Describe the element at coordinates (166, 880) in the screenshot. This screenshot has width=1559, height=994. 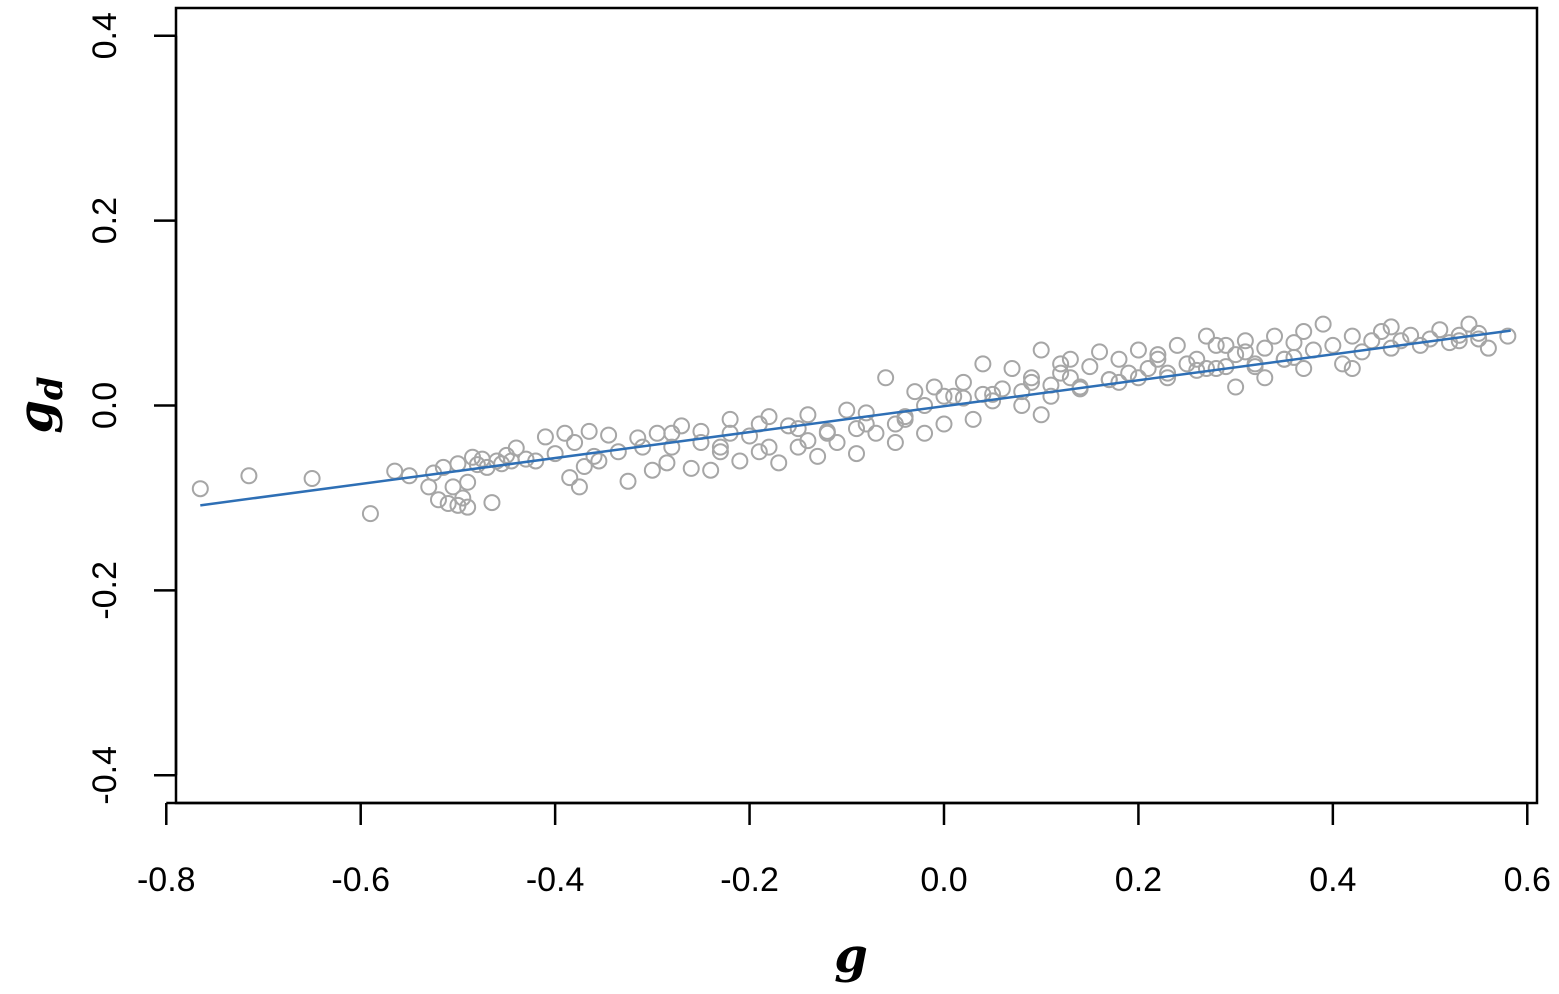
I see `x-tick-label: -0.8` at that location.